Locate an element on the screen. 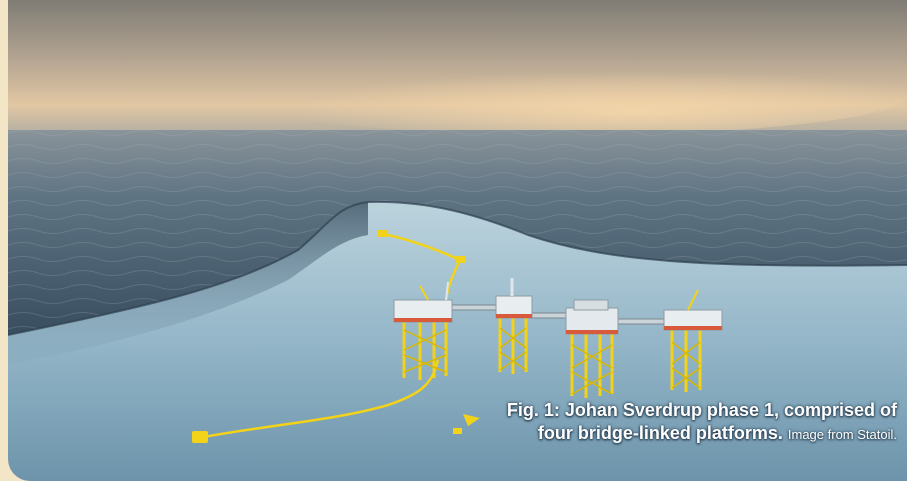  water-column-wall is located at coordinates (188, 283).